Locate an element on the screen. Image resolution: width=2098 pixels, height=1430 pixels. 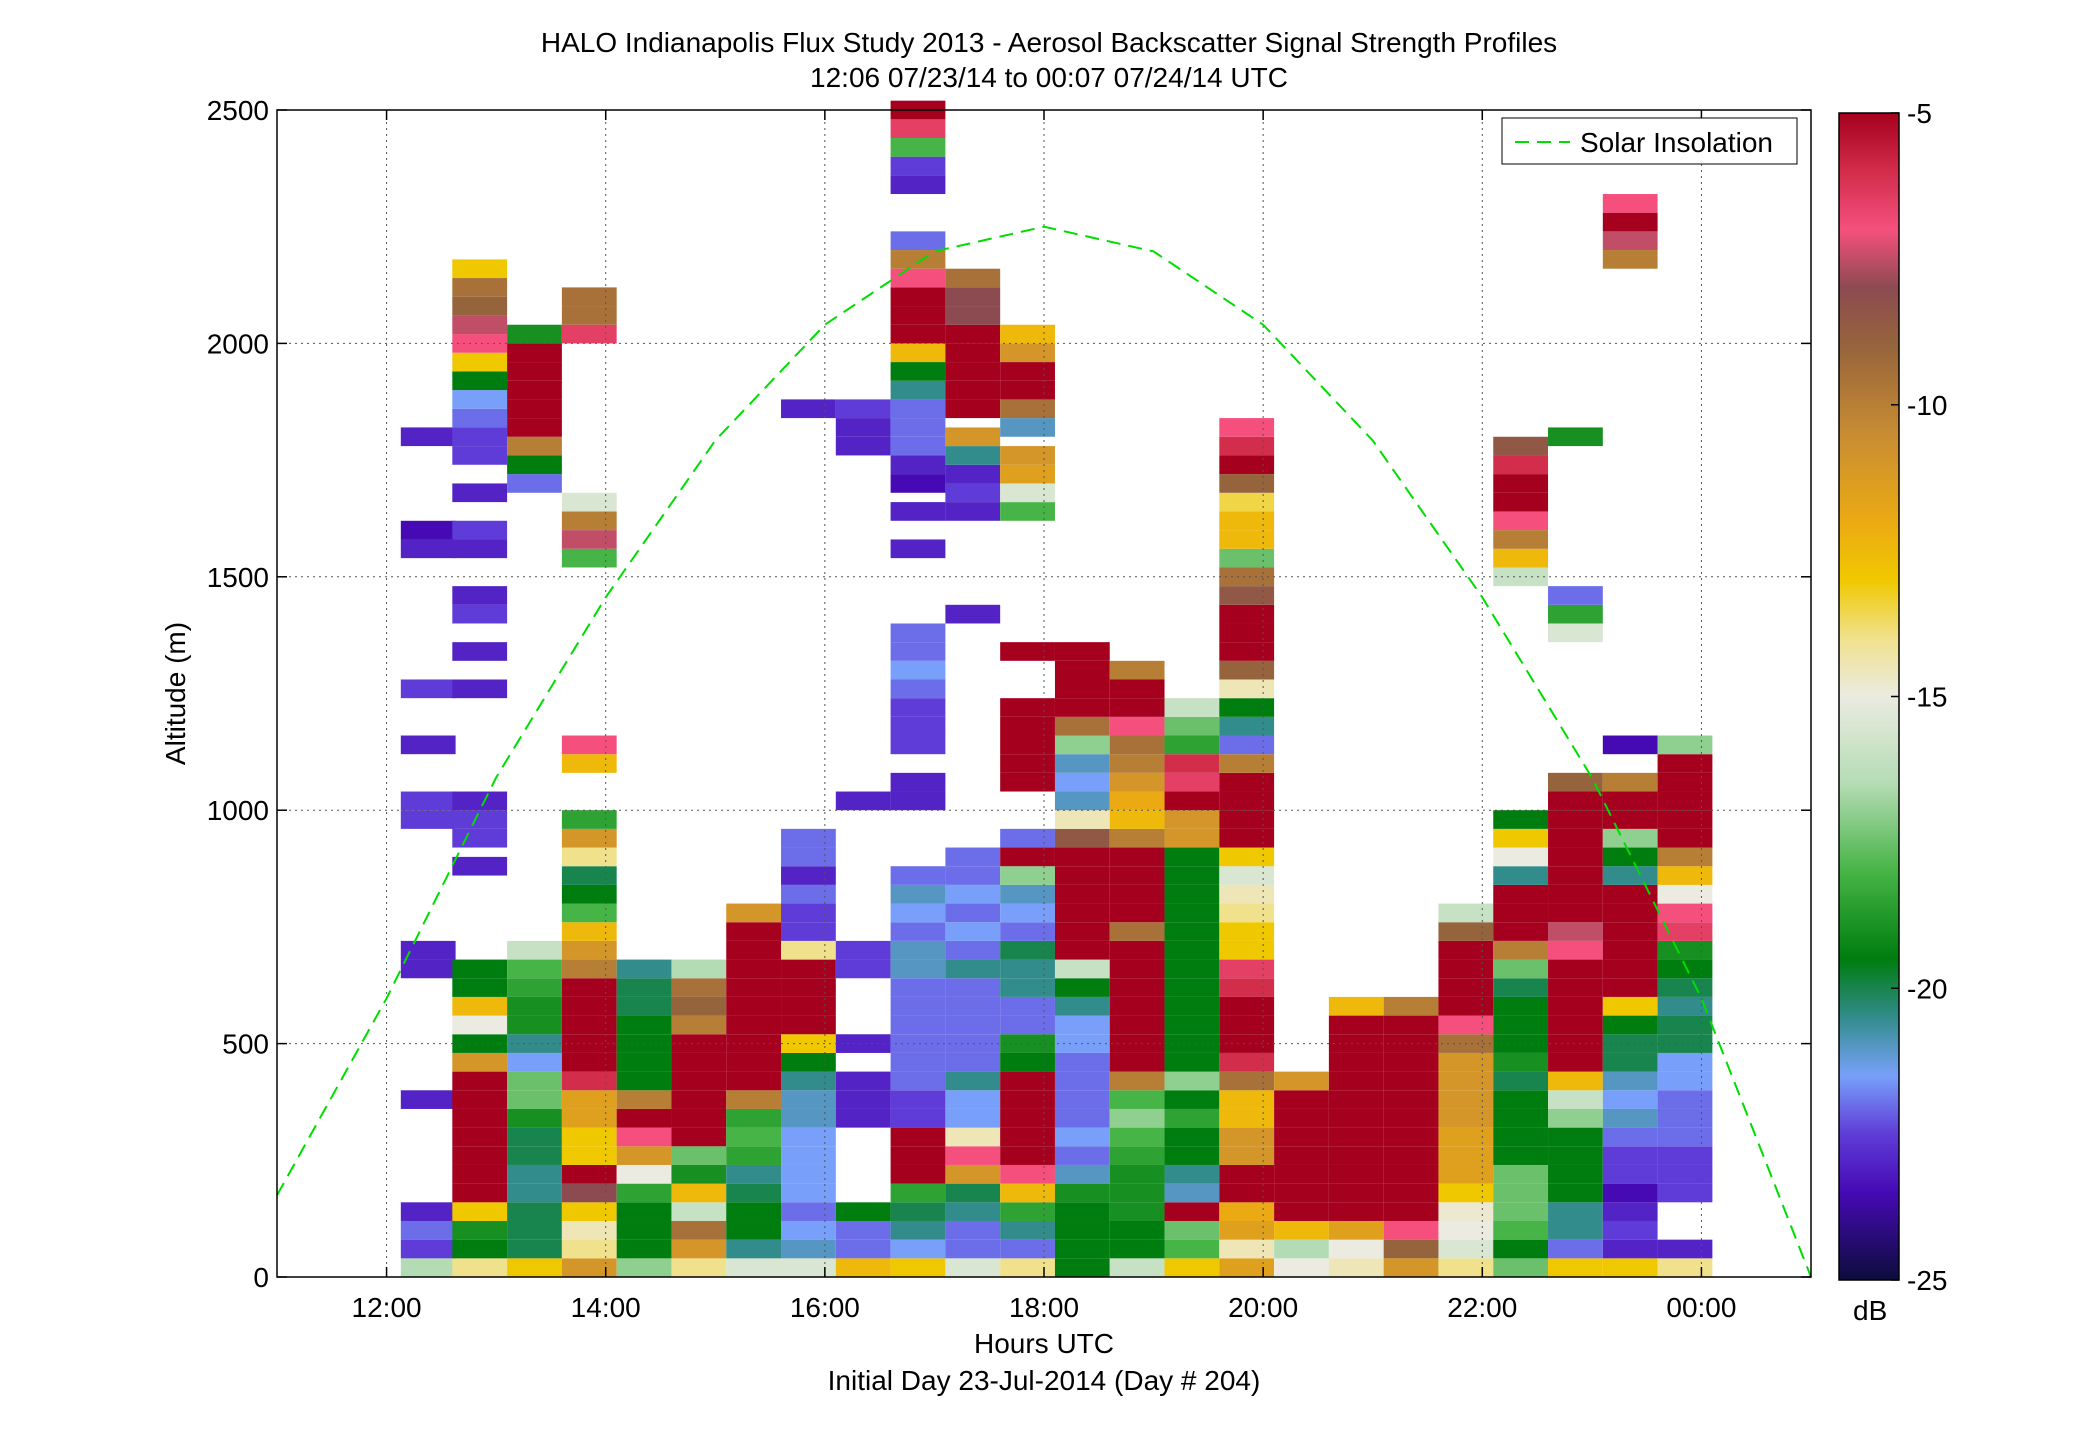
y-tick-label-3: 1500 is located at coordinates (238, 577).